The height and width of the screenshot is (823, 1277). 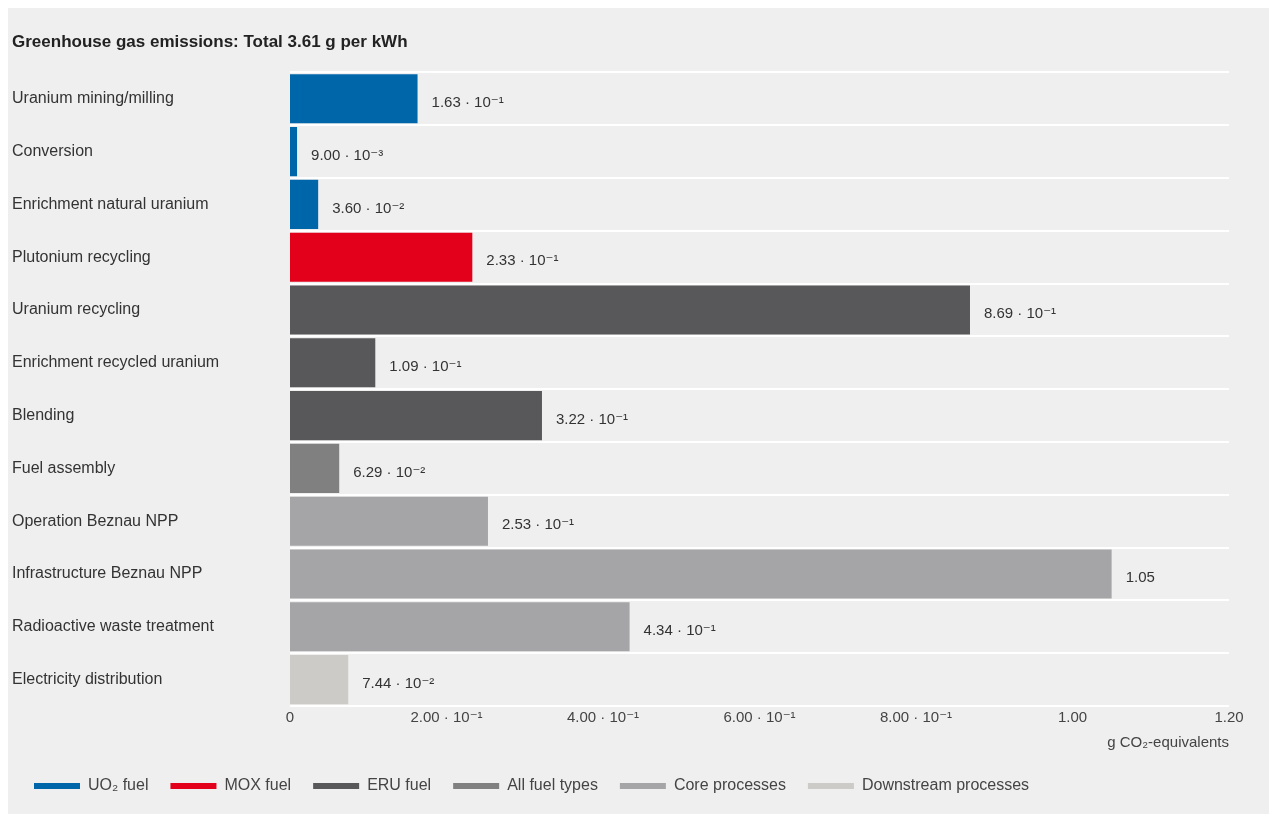 What do you see at coordinates (945, 785) in the screenshot?
I see `legend-label: Downstream processes` at bounding box center [945, 785].